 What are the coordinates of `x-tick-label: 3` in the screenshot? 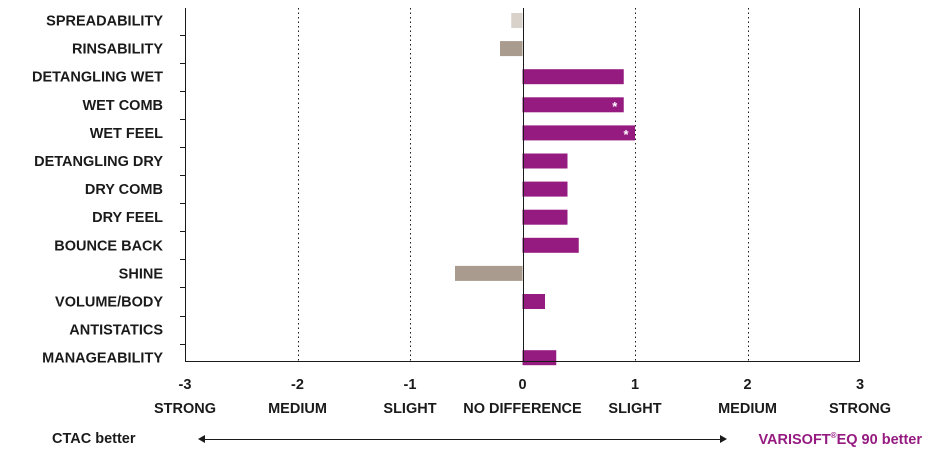 It's located at (860, 385).